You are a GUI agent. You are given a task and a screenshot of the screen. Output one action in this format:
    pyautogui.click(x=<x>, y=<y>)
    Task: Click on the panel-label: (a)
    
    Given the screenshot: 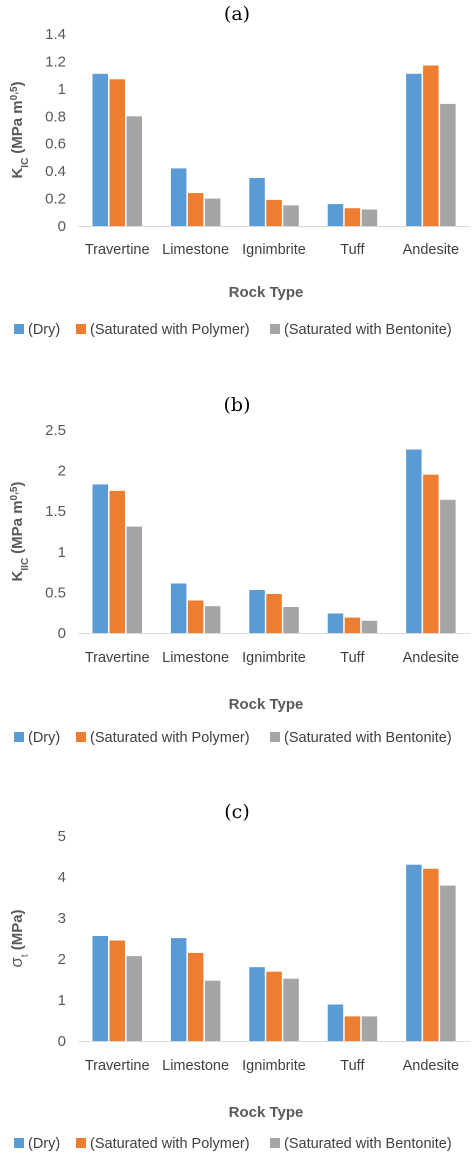 What is the action you would take?
    pyautogui.click(x=237, y=14)
    